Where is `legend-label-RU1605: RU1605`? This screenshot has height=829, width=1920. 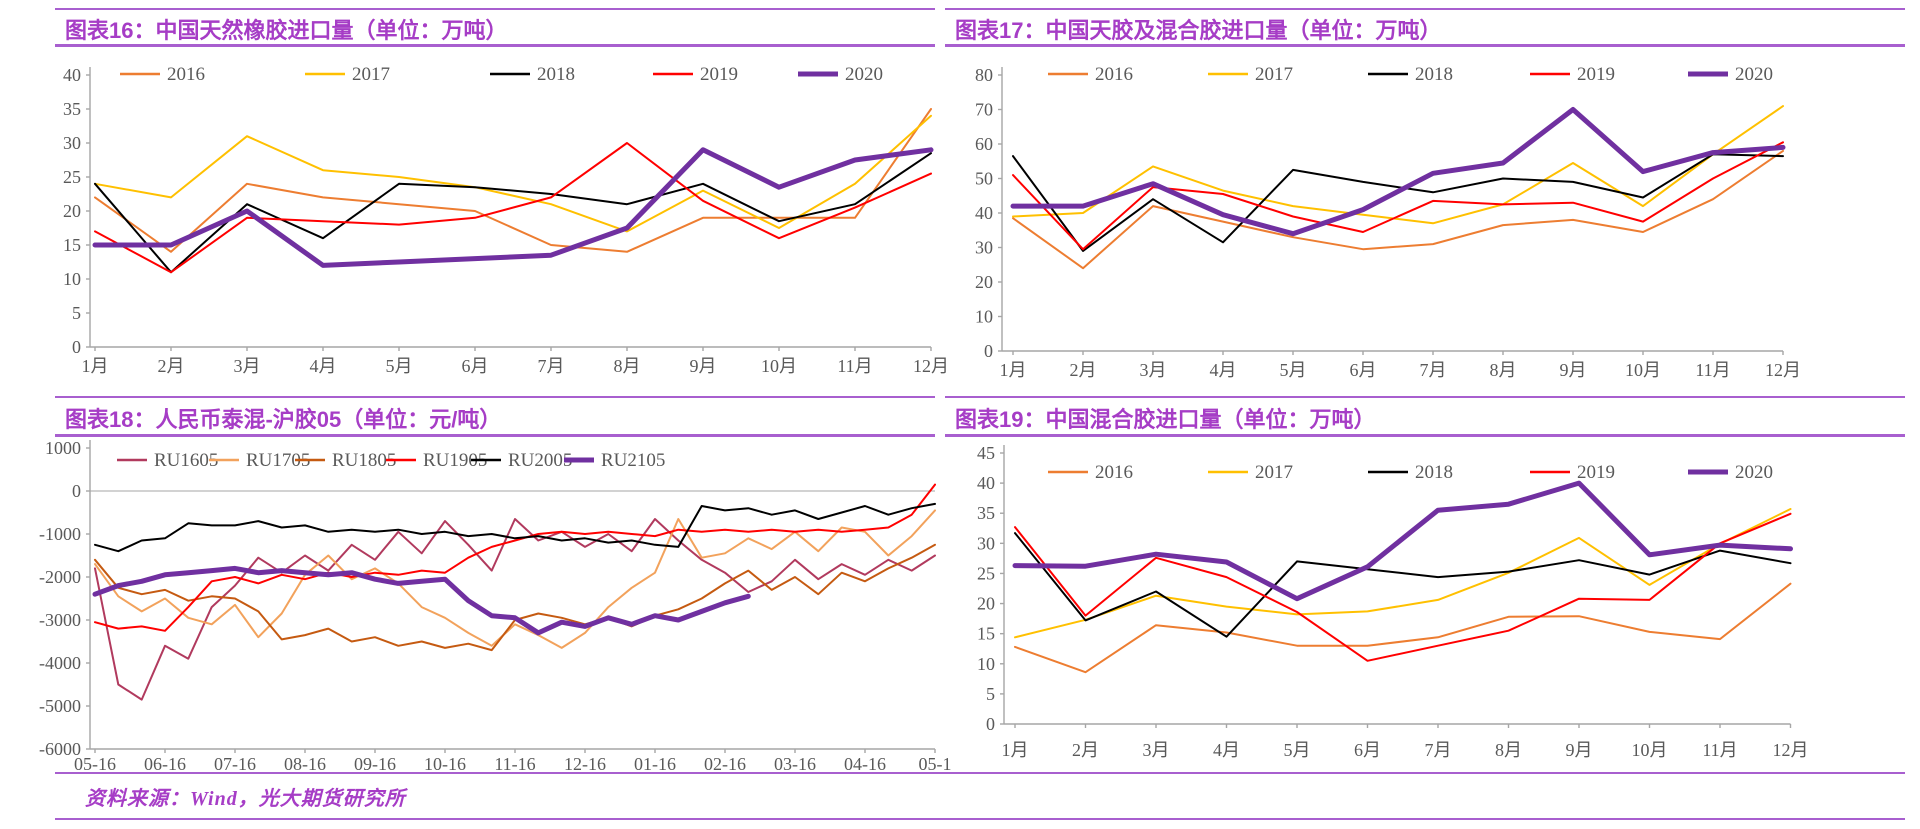
legend-label-RU1605: RU1605 is located at coordinates (186, 460).